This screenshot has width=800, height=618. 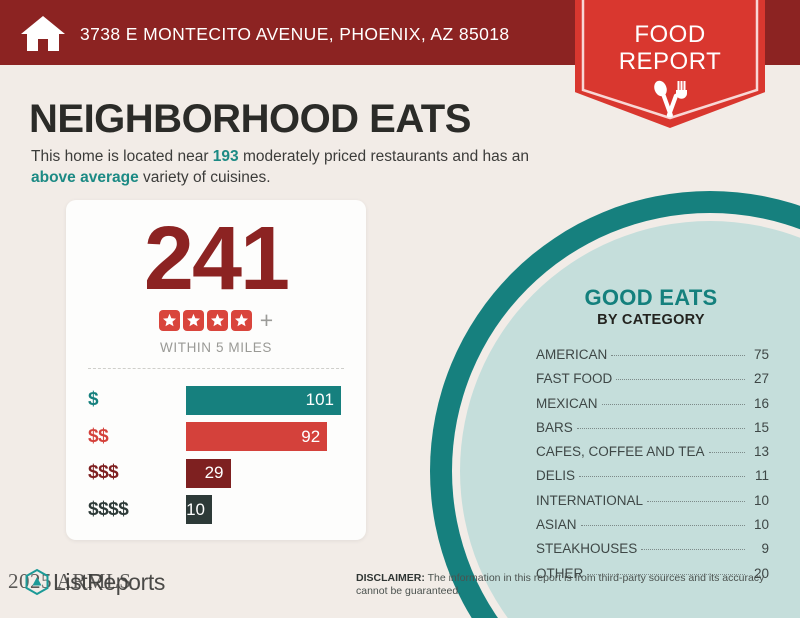 What do you see at coordinates (652, 553) in the screenshot?
I see `category-row: STEAKHOUSES 9` at bounding box center [652, 553].